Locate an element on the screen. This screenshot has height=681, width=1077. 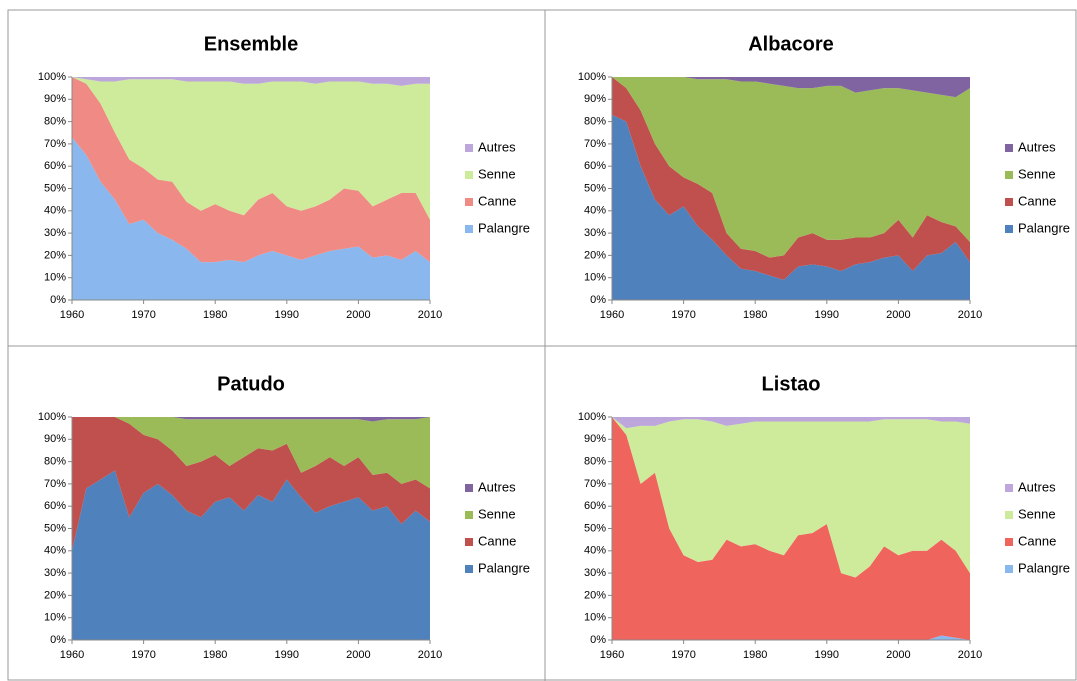
chart-title: Ensemble is located at coordinates (251, 44).